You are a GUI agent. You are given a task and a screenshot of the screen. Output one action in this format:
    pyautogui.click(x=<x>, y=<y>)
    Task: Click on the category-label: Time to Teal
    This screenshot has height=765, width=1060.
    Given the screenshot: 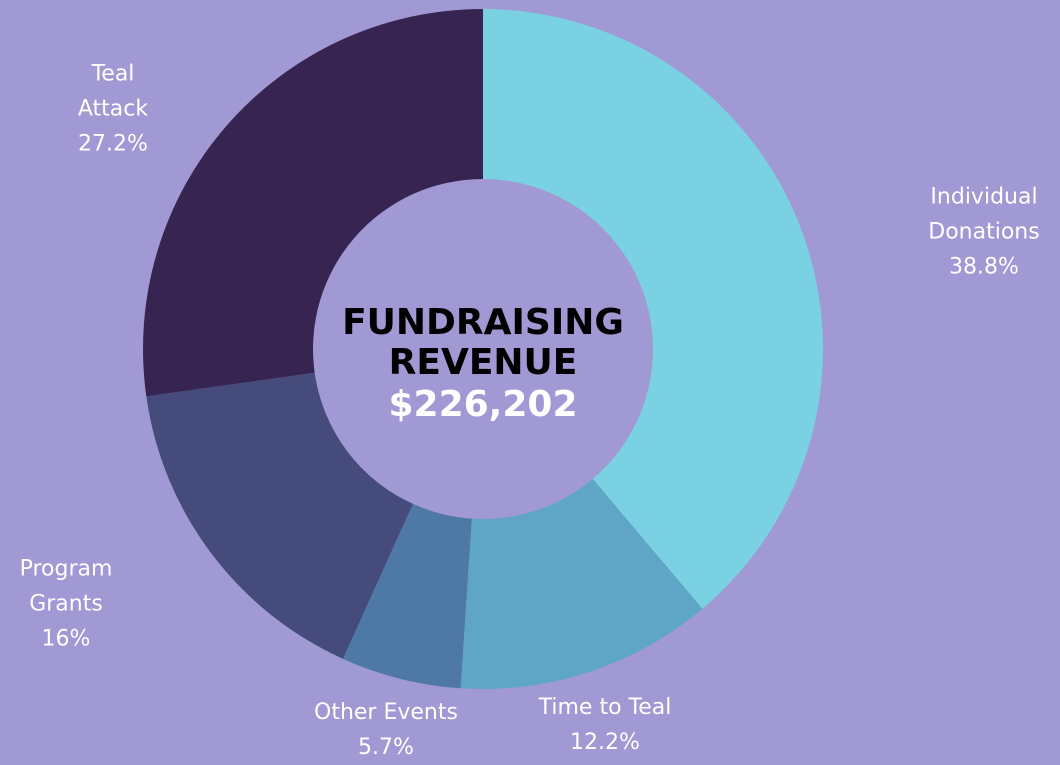 What is the action you would take?
    pyautogui.click(x=605, y=707)
    